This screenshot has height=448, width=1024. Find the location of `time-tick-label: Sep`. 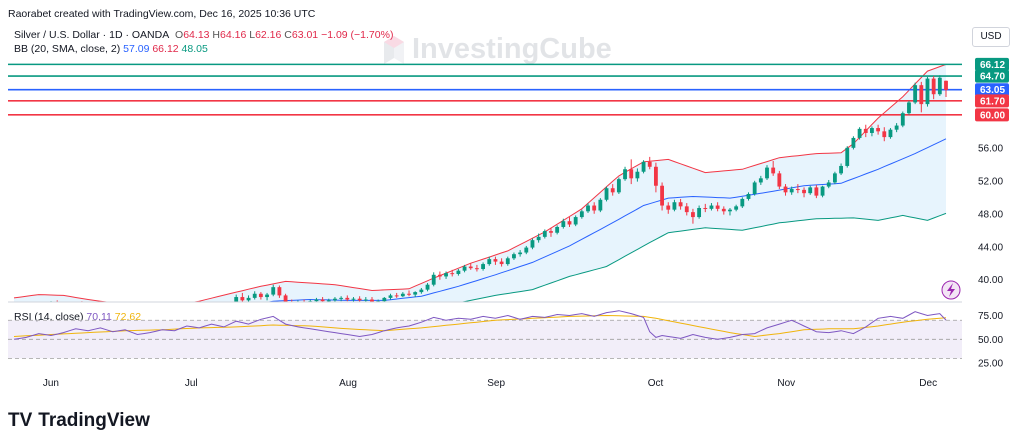

time-tick-label: Sep is located at coordinates (496, 383).